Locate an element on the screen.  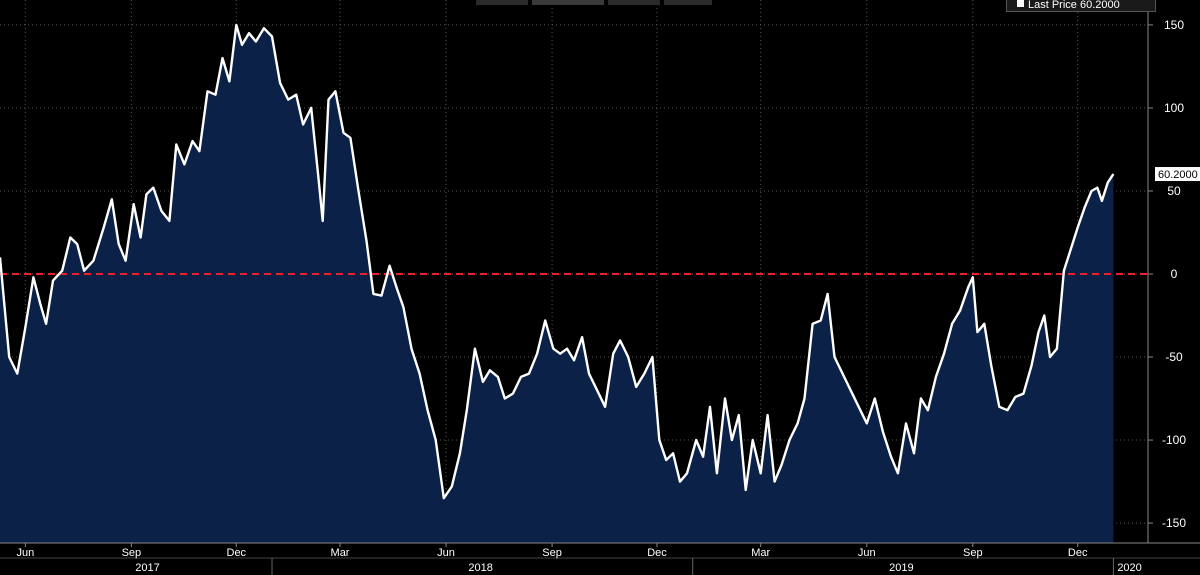
legend-swatch-icon is located at coordinates (1020, 3).